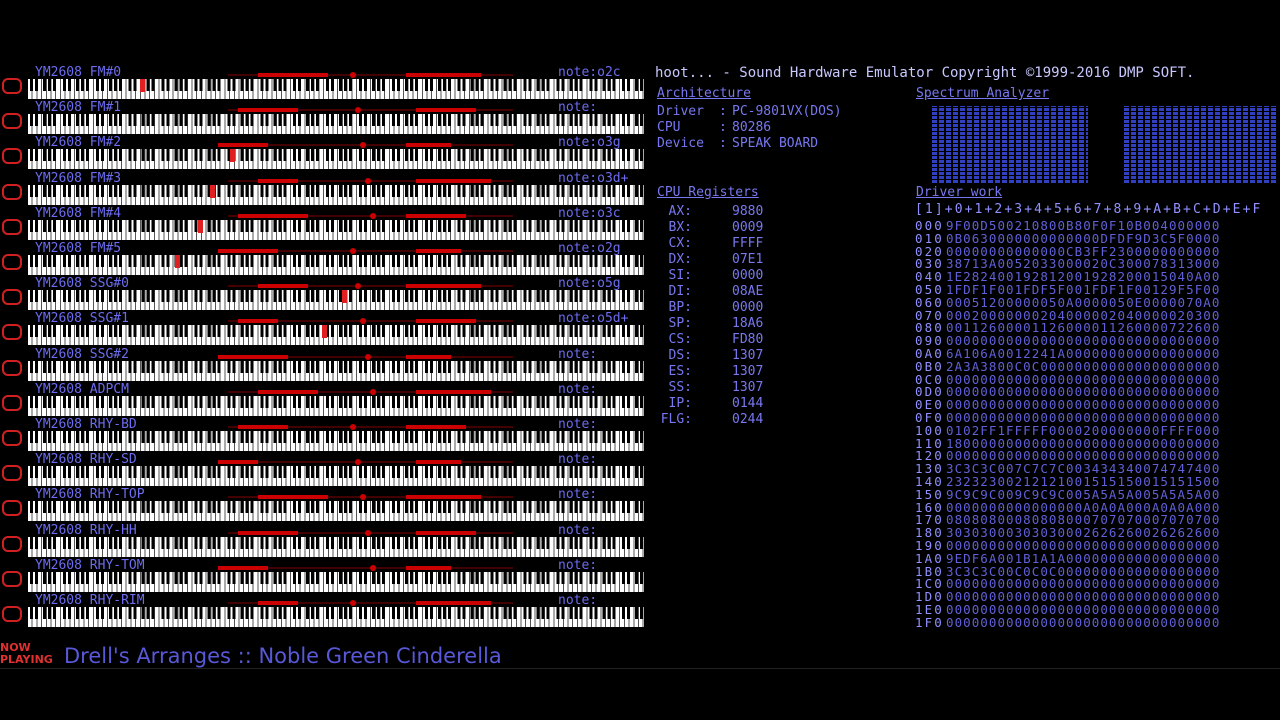  I want to click on channel-name: YM2608 FM#2, so click(78, 143).